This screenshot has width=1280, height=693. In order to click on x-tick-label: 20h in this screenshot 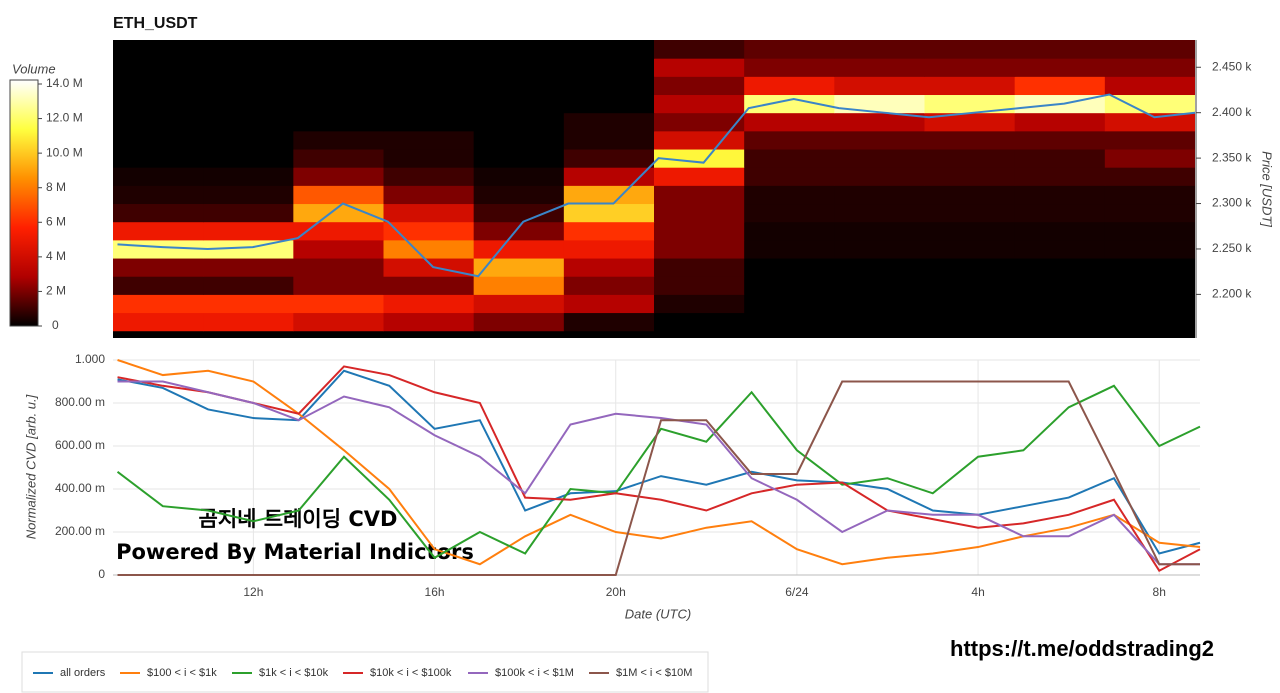, I will do `click(616, 592)`.